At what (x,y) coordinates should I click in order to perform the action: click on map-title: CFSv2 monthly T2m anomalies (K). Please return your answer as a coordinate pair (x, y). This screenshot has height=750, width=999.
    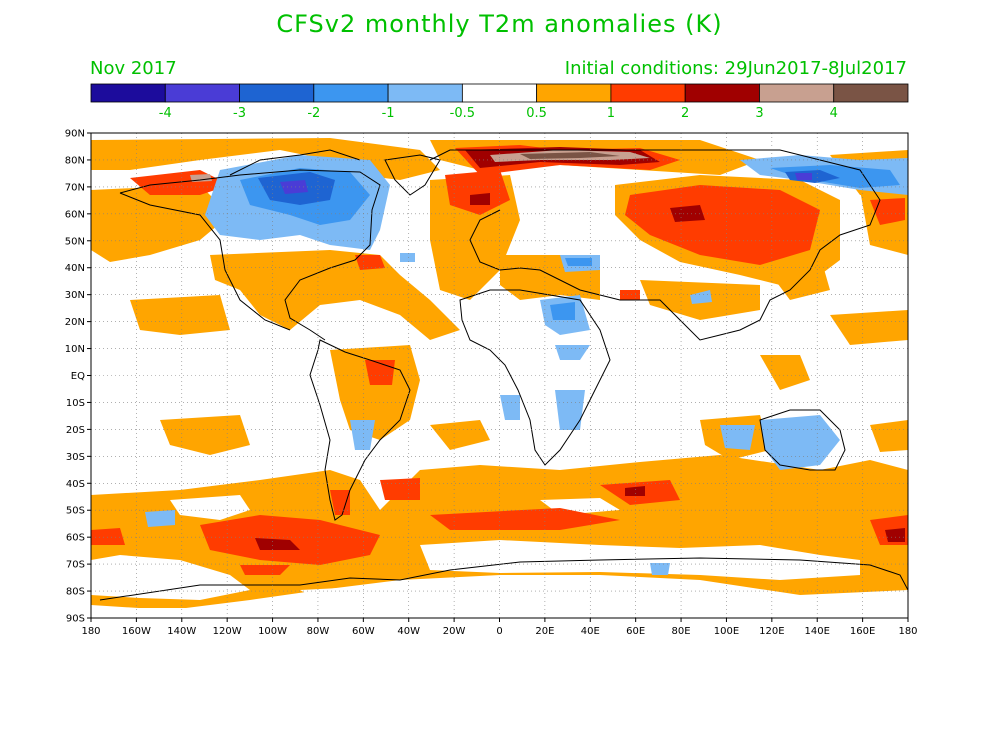
    Looking at the image, I should click on (499, 24).